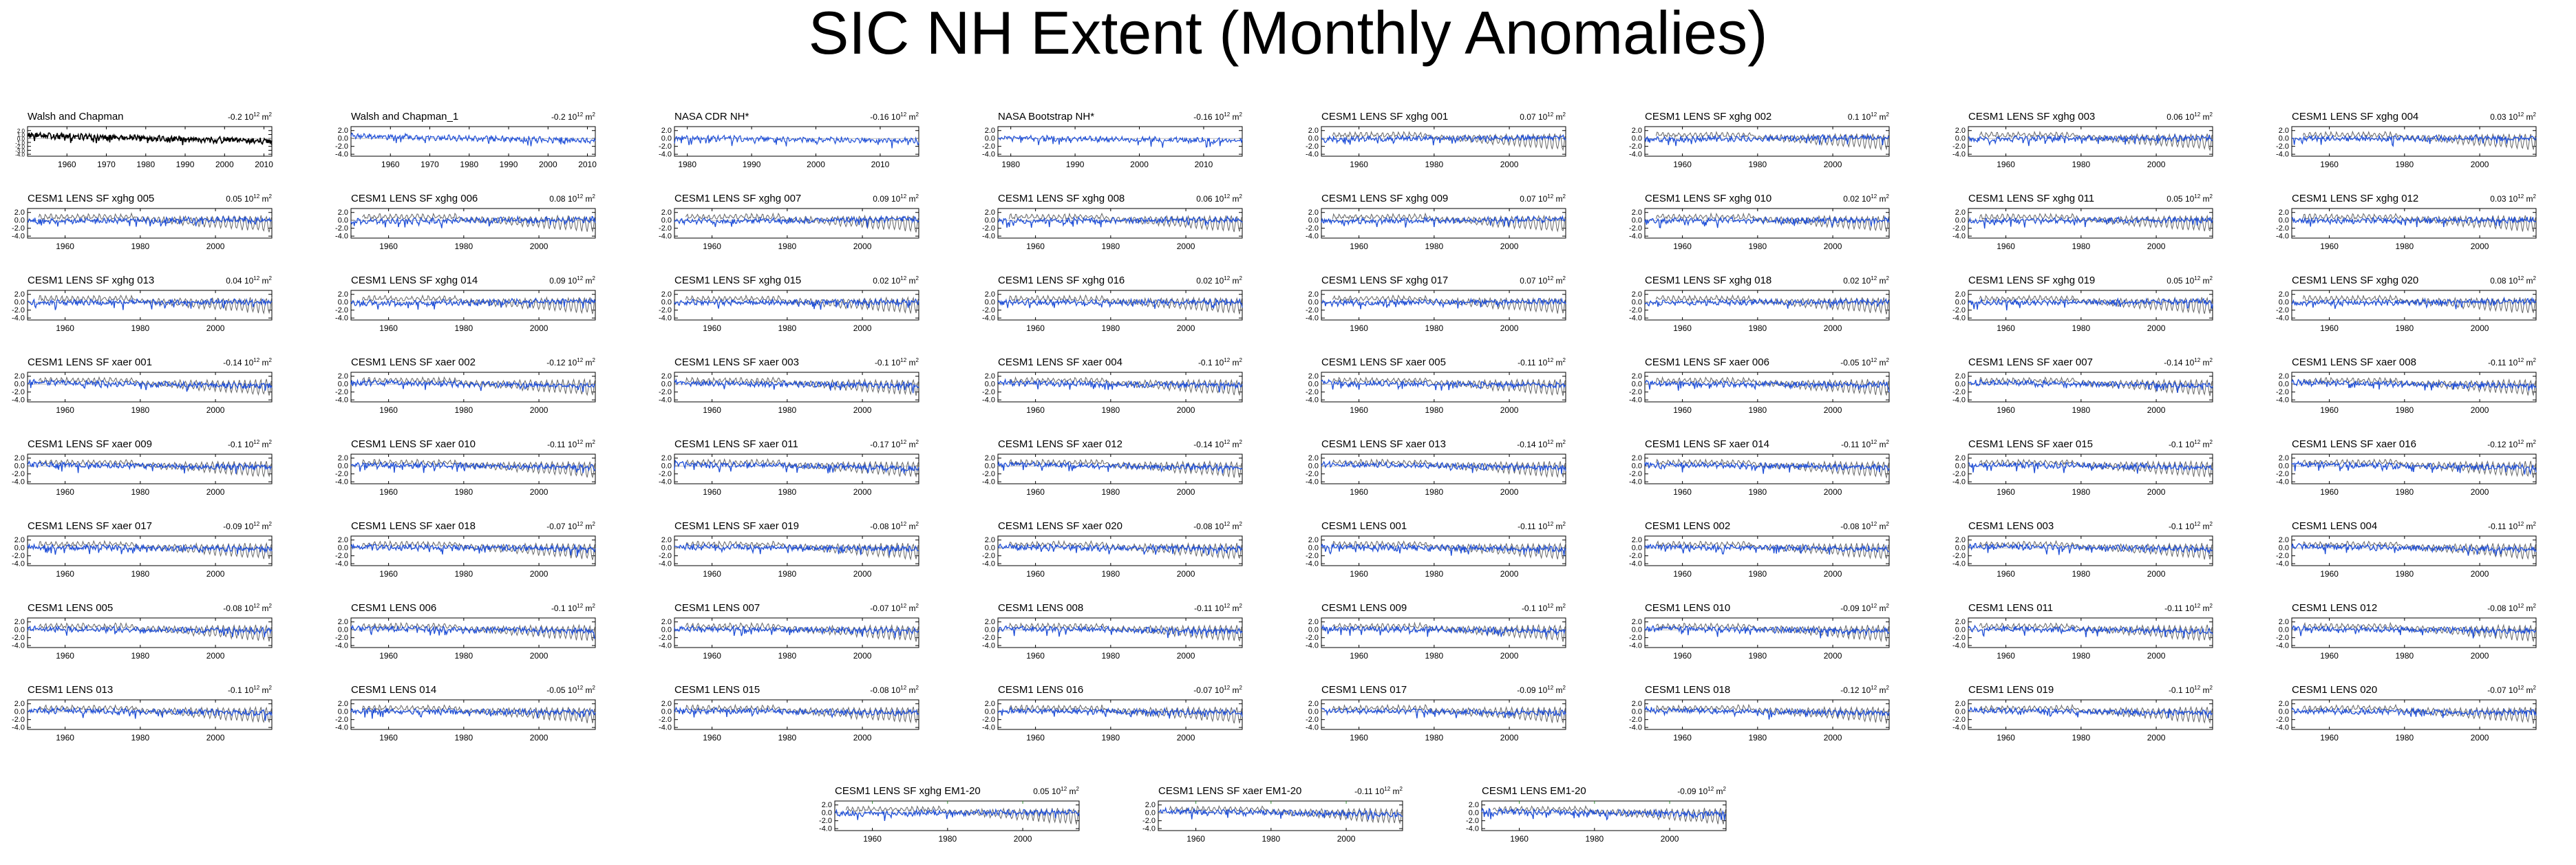  I want to click on panel-trend: -0.11 1012 m2, so click(2188, 608).